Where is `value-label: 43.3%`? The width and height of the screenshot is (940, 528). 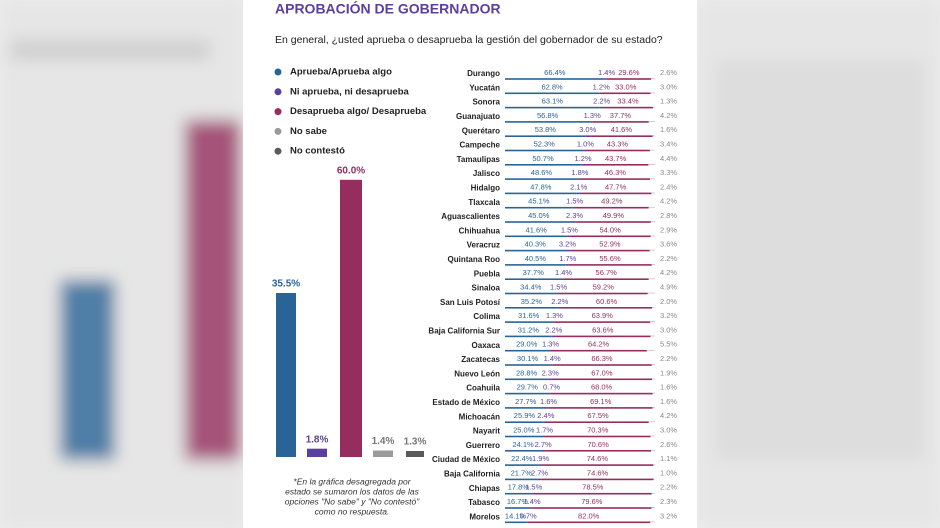
value-label: 43.3% is located at coordinates (618, 143).